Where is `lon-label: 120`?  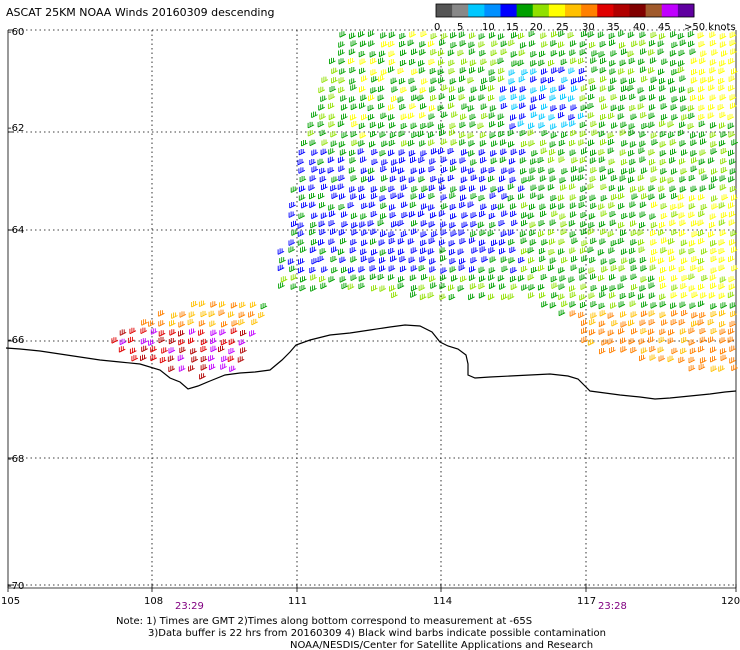
lon-label: 120 is located at coordinates (730, 601).